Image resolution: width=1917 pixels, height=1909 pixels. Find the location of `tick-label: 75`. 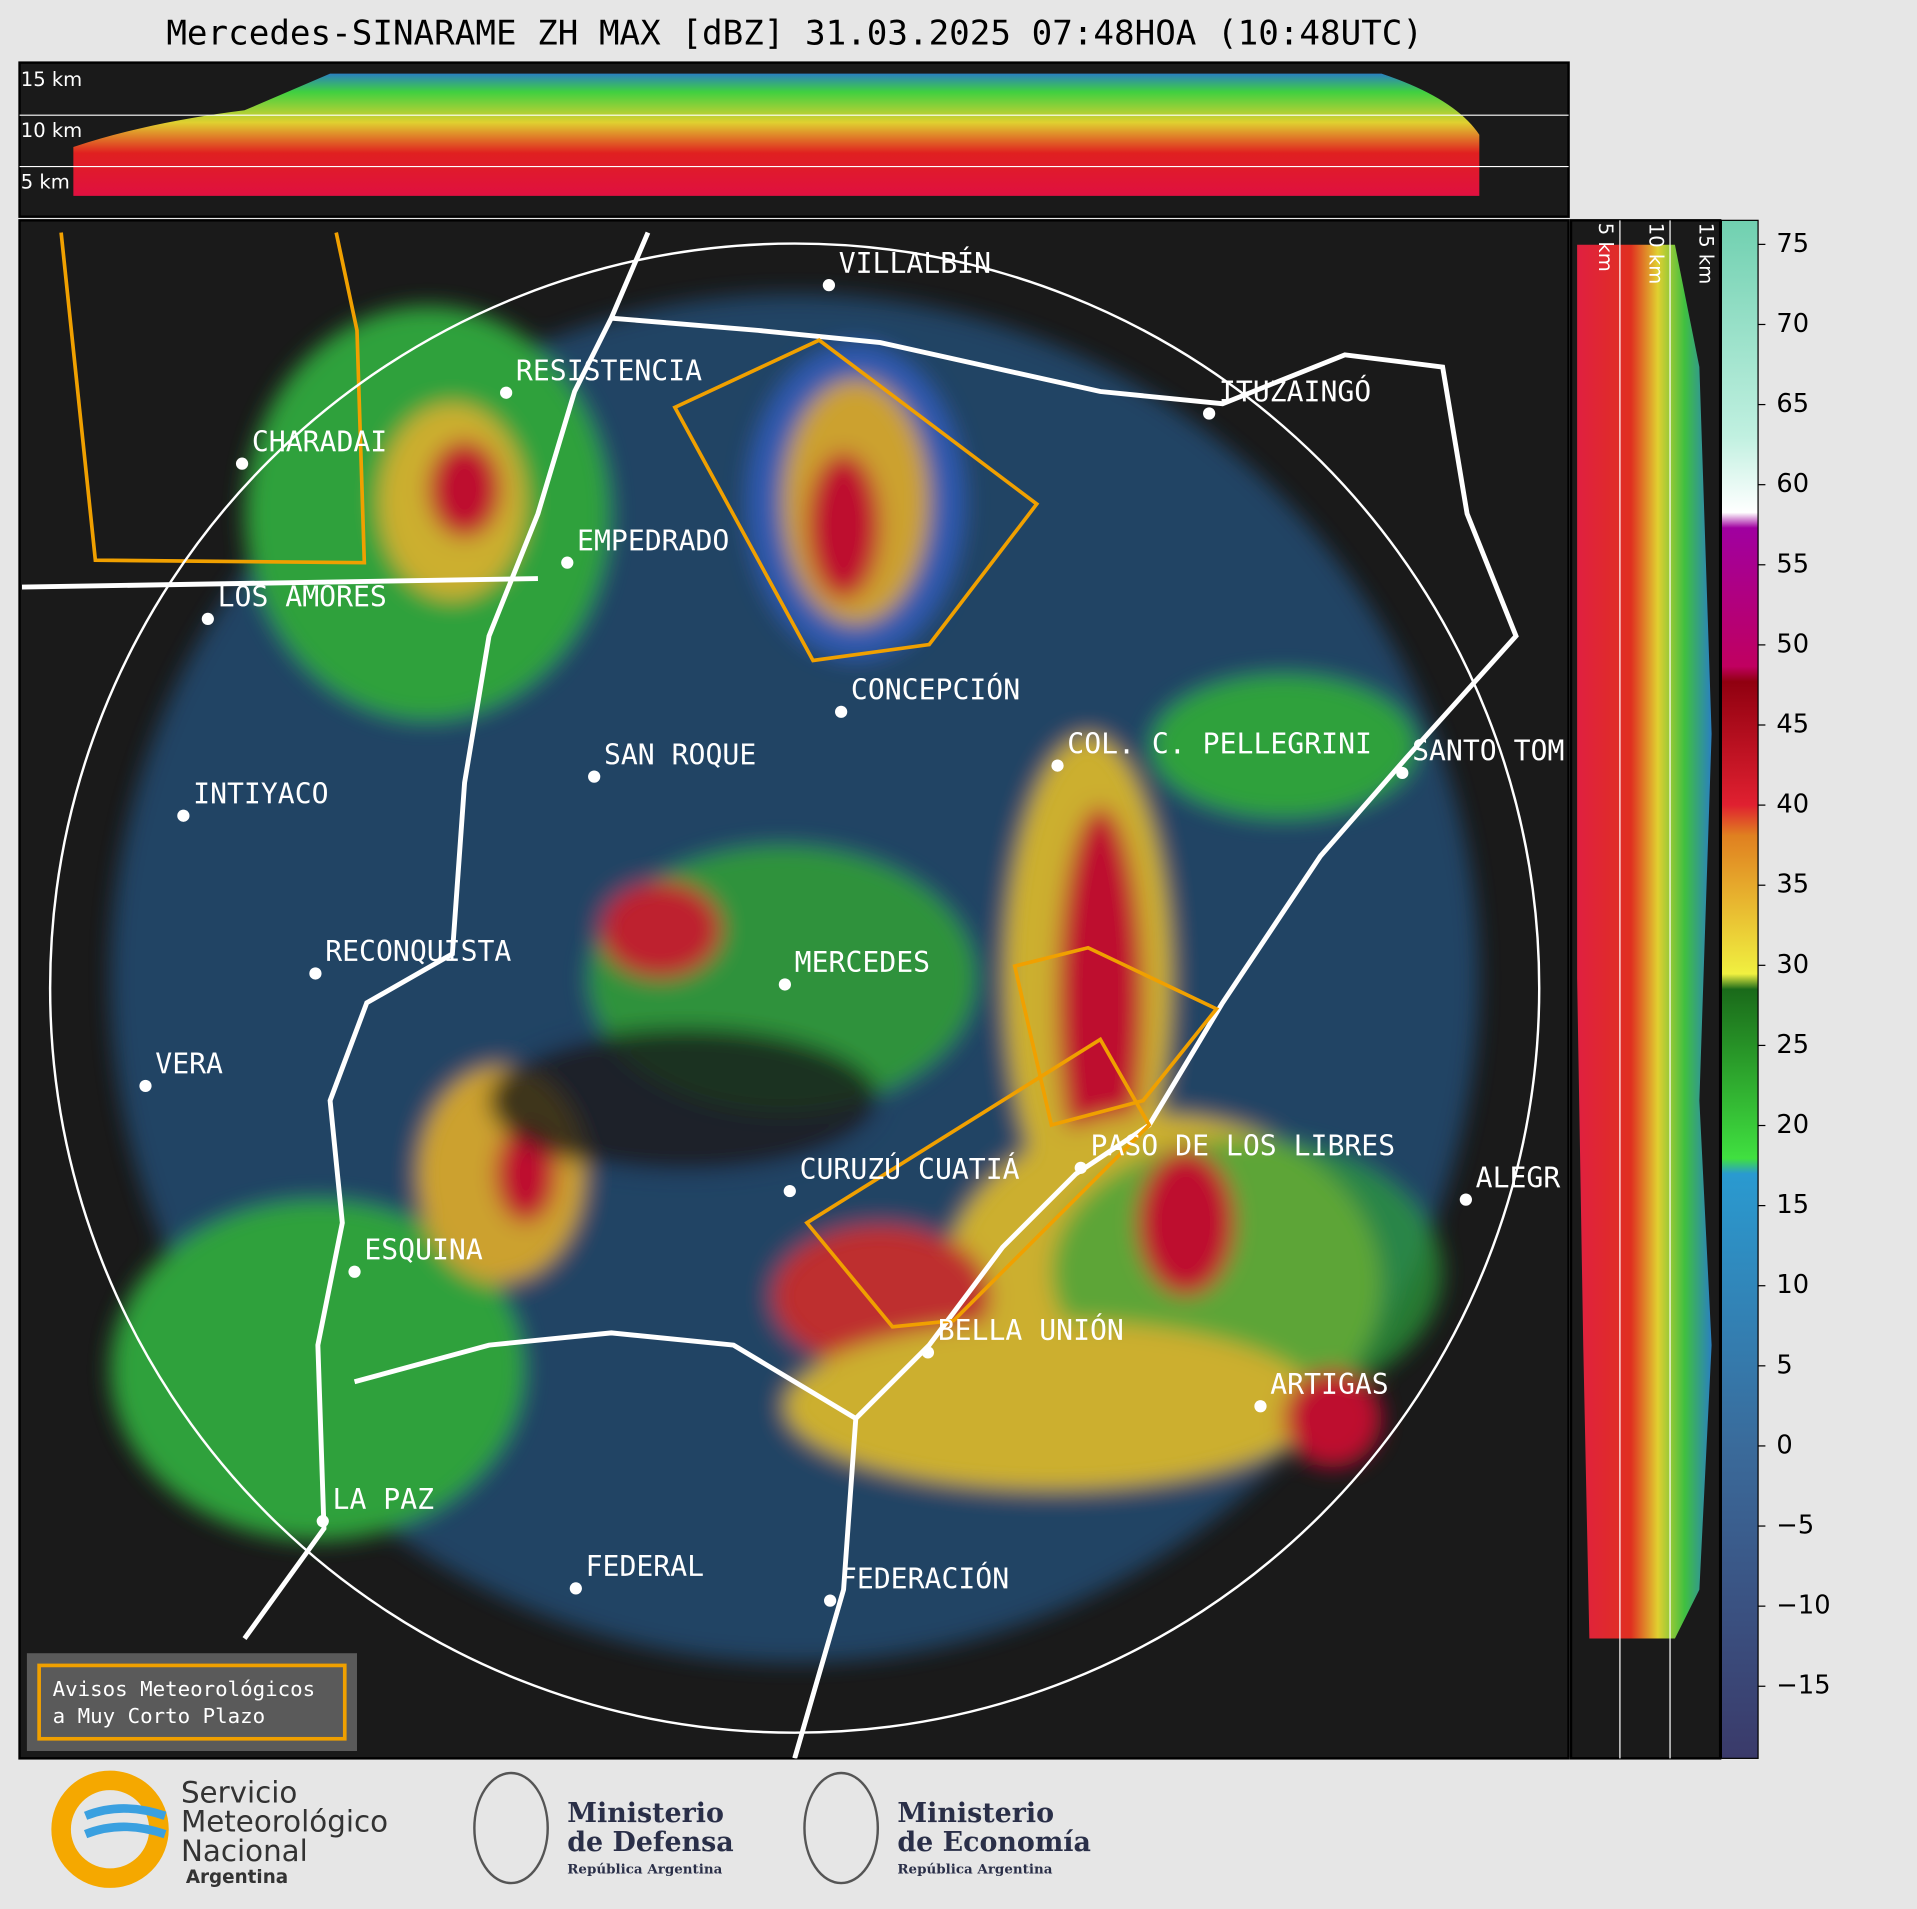

tick-label: 75 is located at coordinates (1792, 244).